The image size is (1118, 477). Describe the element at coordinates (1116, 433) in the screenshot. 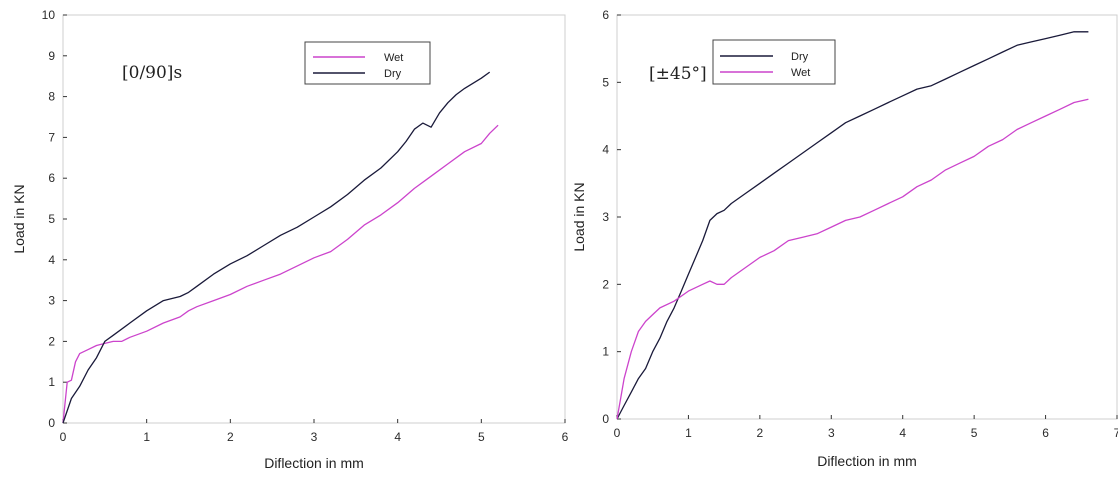

I see `x-tick-label: 7` at that location.